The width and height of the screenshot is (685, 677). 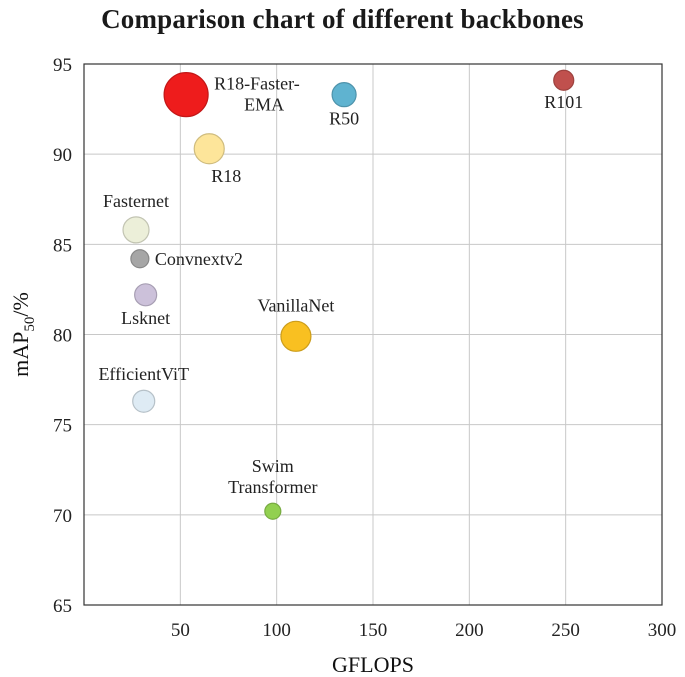 What do you see at coordinates (344, 95) in the screenshot?
I see `point-r50` at bounding box center [344, 95].